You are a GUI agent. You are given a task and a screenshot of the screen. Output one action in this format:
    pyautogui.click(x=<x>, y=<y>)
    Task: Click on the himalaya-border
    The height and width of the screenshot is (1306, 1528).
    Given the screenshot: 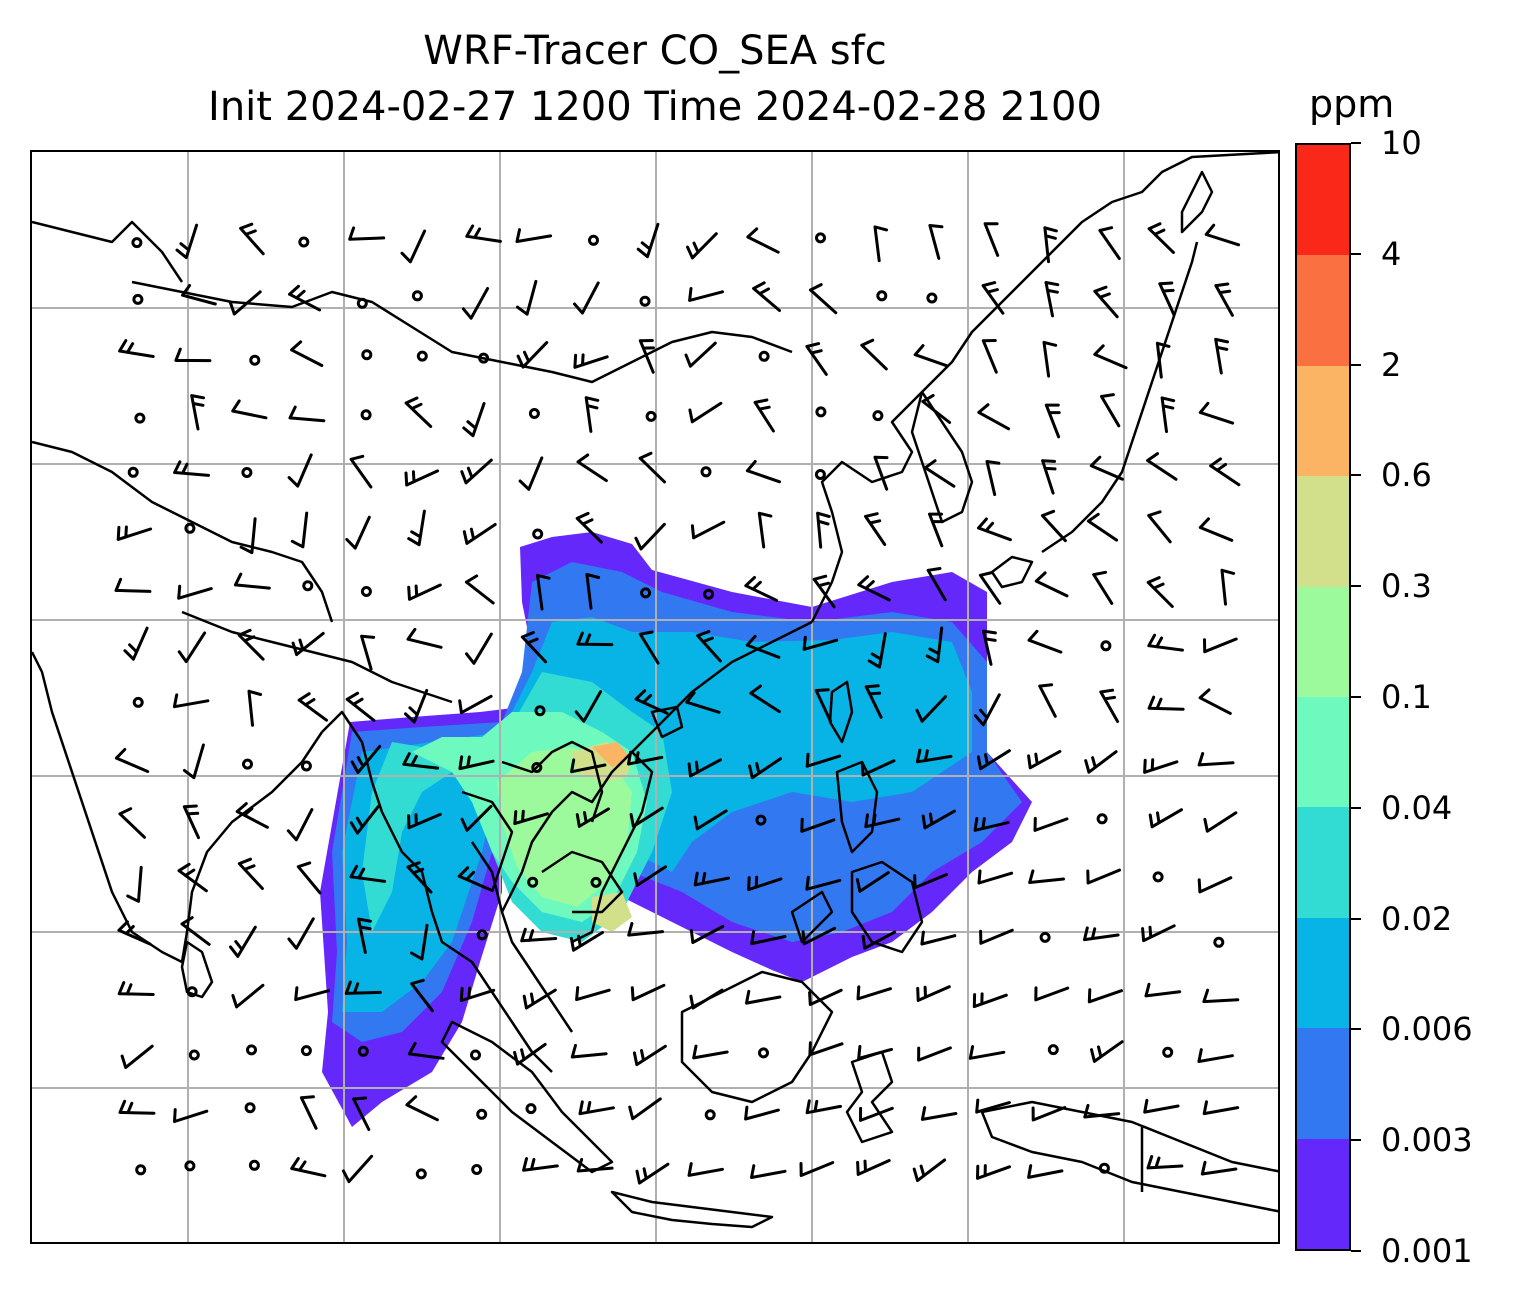 What is the action you would take?
    pyautogui.click(x=317, y=657)
    